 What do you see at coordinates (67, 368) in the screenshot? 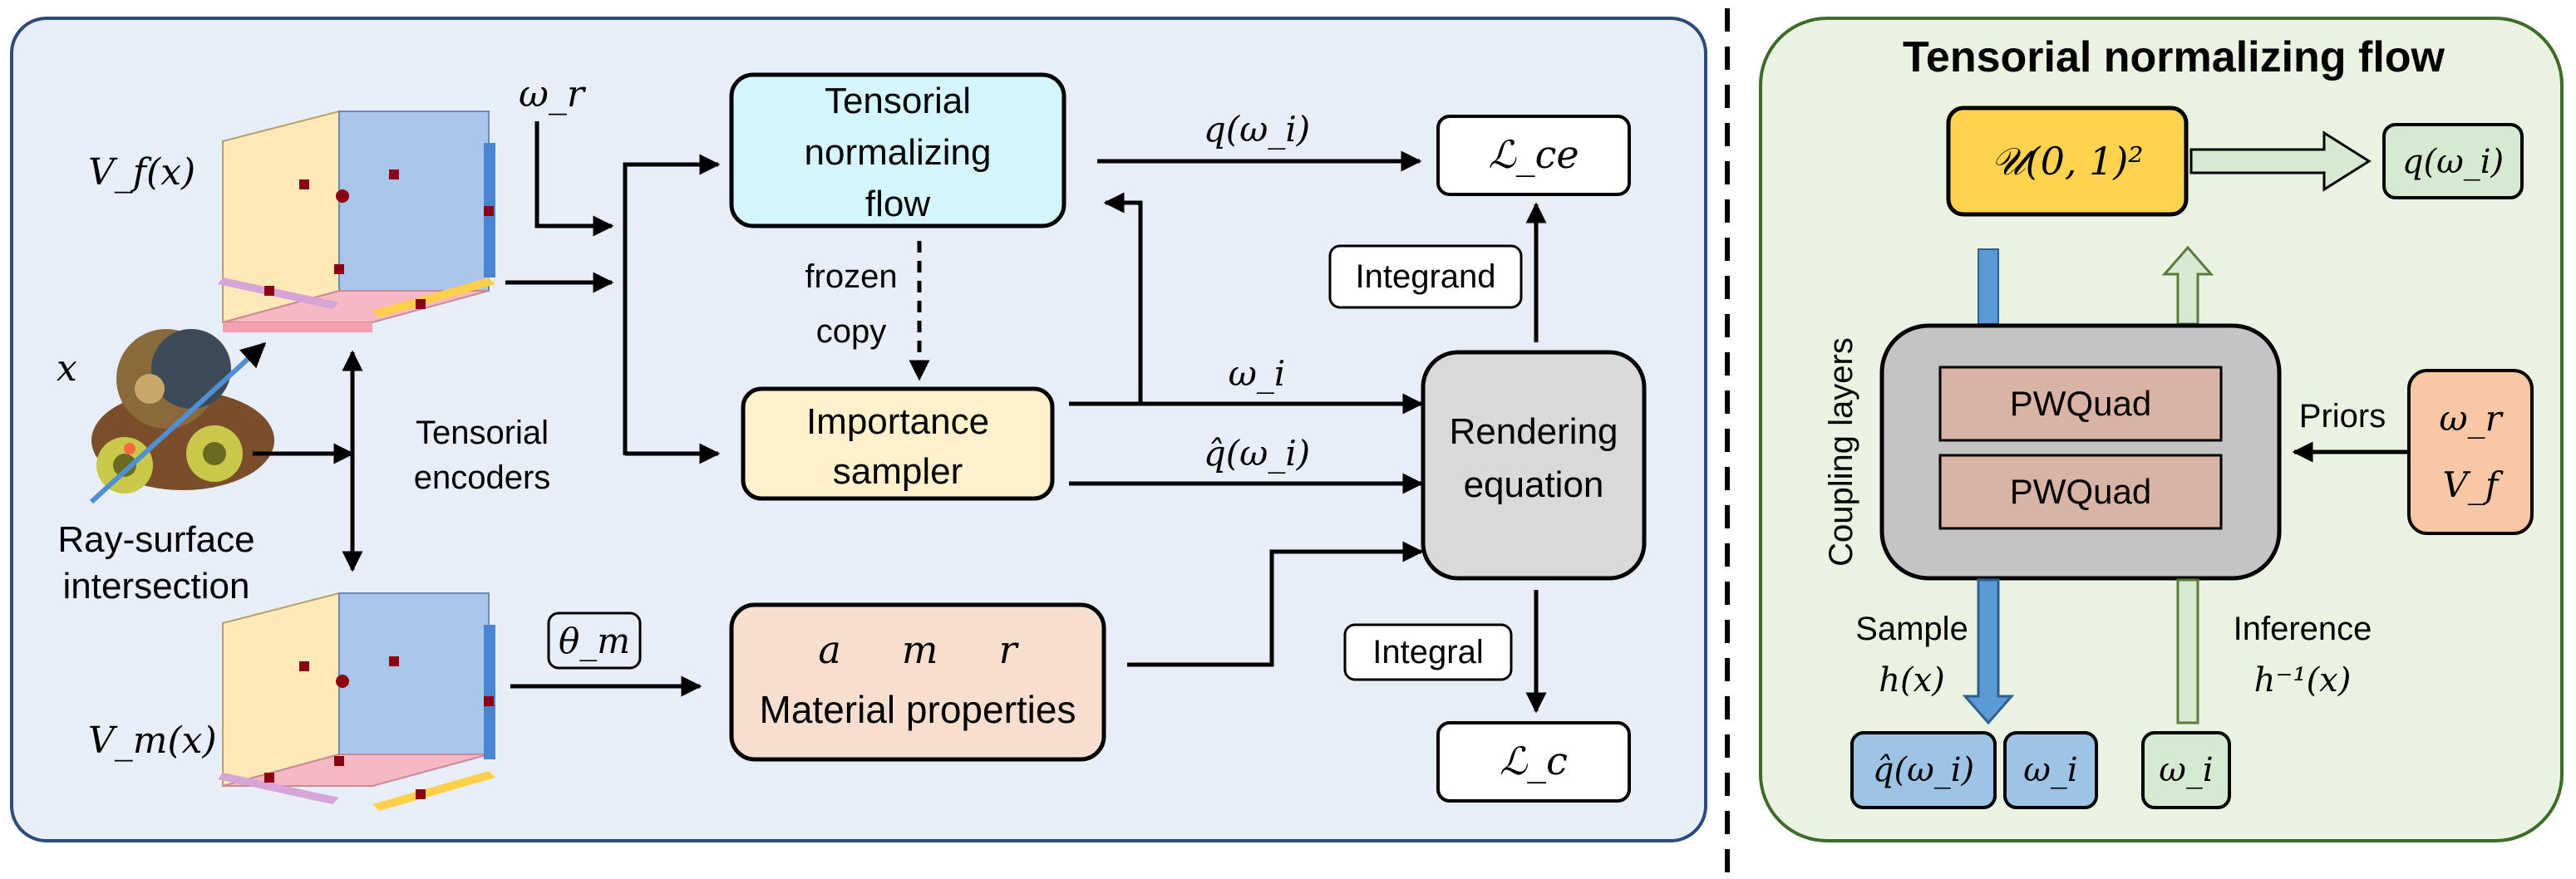
I see `position-label: x` at bounding box center [67, 368].